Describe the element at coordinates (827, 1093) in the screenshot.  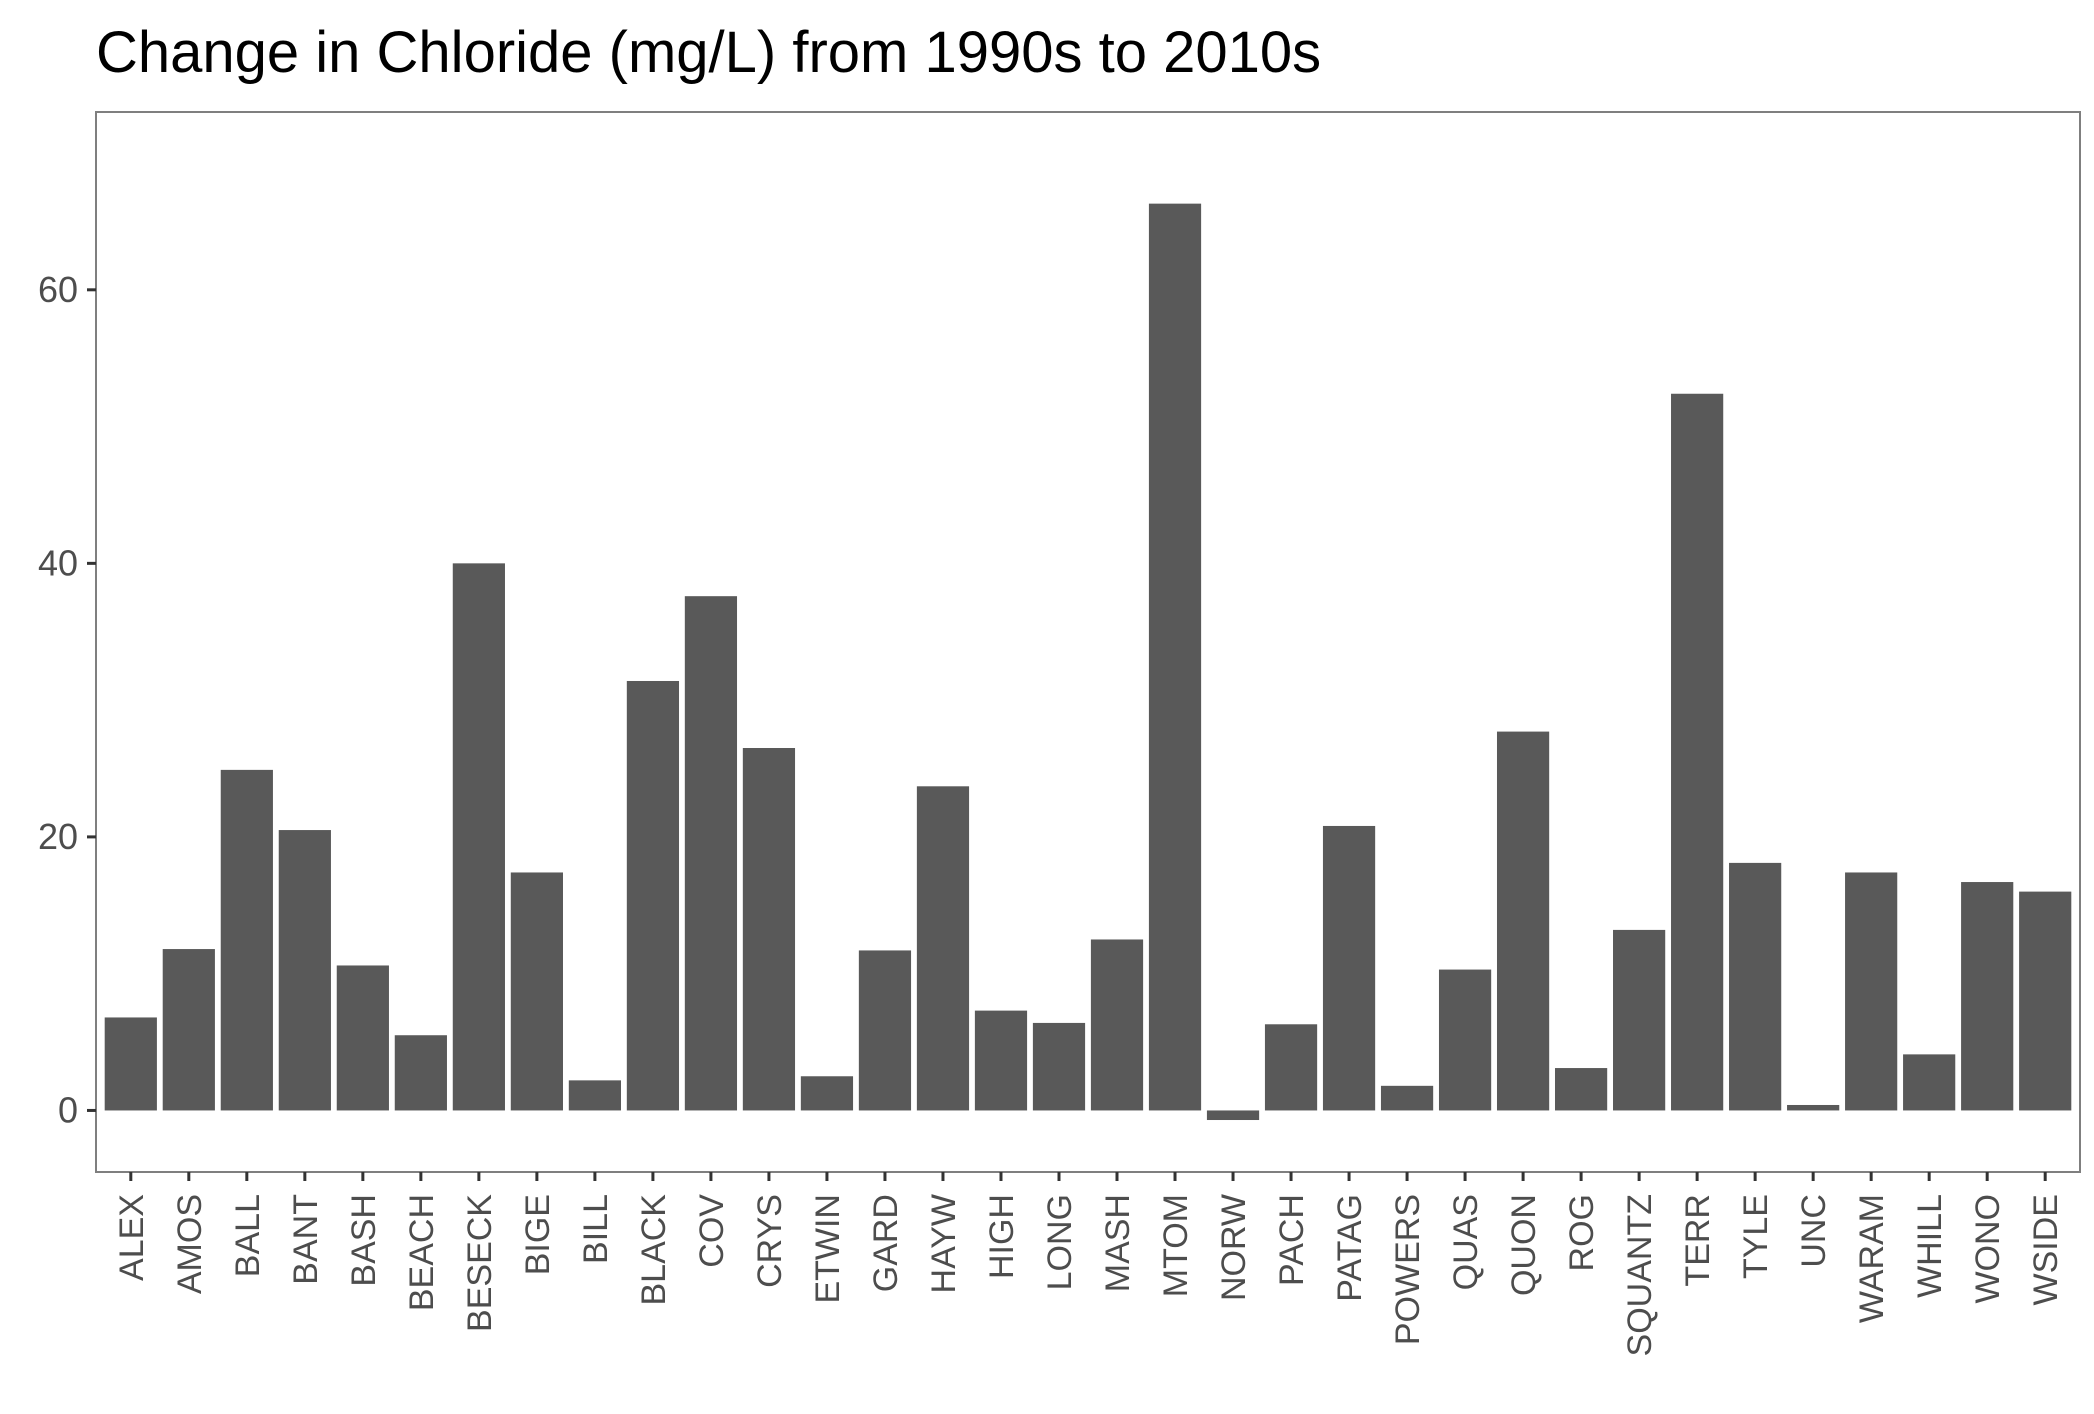
I see `bar-etwin` at that location.